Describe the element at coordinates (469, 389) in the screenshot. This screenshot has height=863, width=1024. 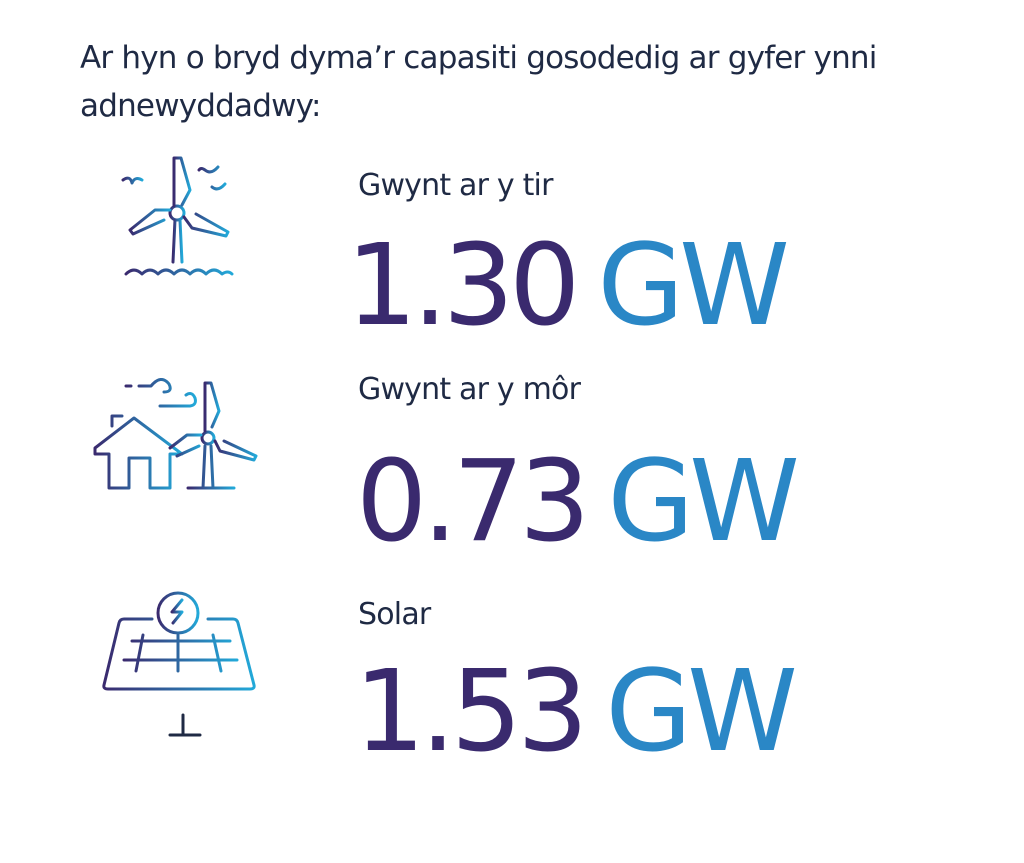
I see `item-label-offshore: Gwynt ar y môr` at that location.